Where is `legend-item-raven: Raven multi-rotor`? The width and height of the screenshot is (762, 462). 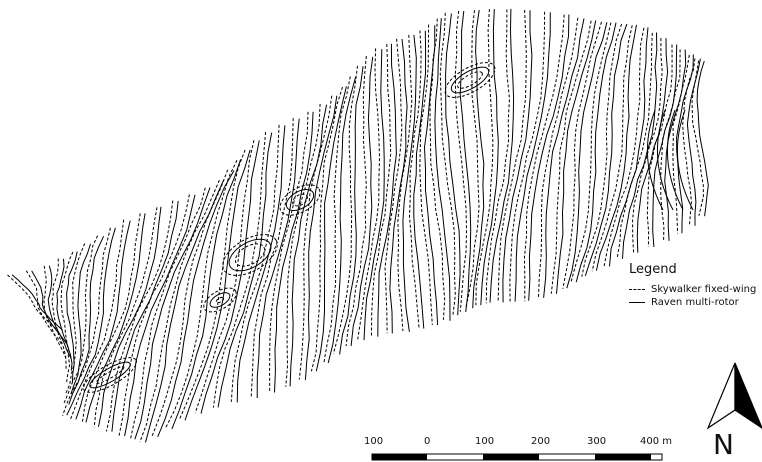
legend-item-raven: Raven multi-rotor is located at coordinates (695, 302).